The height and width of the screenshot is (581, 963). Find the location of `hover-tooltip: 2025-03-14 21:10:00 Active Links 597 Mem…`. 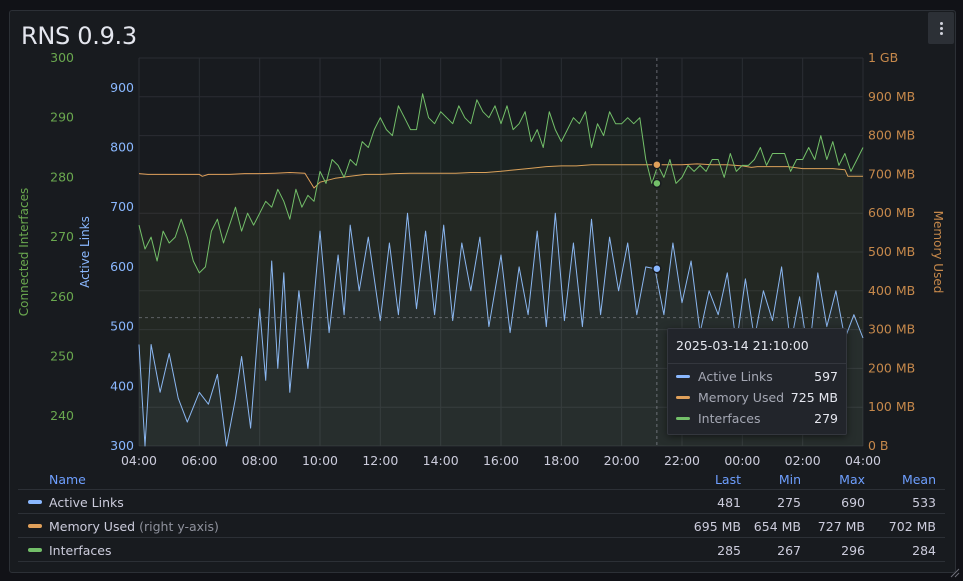

hover-tooltip: 2025-03-14 21:10:00 Active Links 597 Mem… is located at coordinates (757, 381).